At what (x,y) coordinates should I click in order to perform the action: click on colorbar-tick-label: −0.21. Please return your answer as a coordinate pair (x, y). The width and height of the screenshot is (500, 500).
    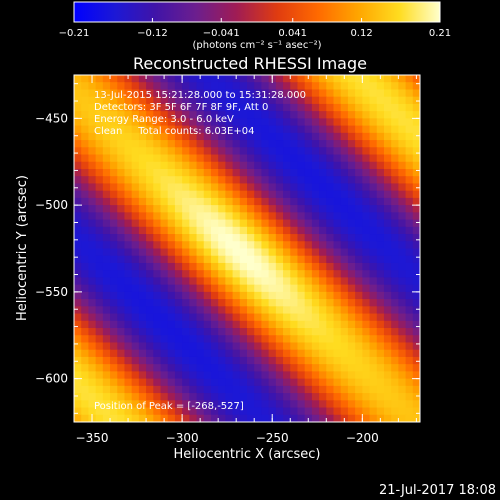
    Looking at the image, I should click on (74, 33).